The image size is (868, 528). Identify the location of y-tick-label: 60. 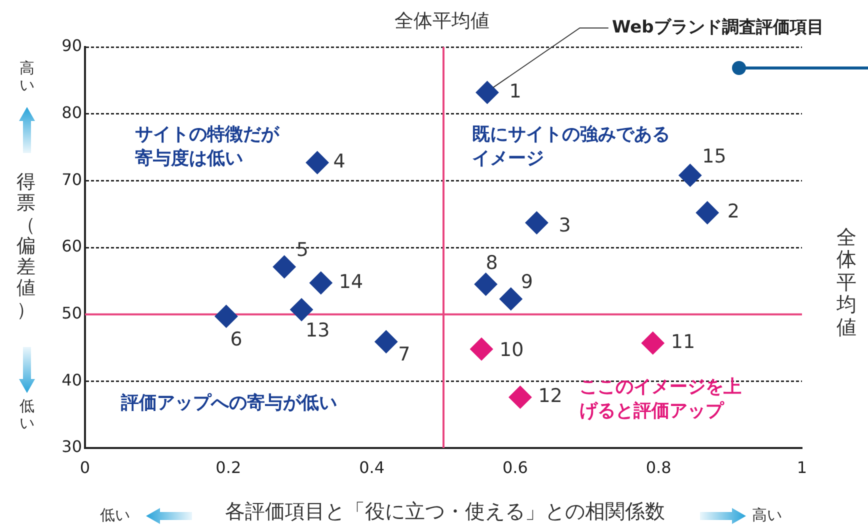
(72, 246).